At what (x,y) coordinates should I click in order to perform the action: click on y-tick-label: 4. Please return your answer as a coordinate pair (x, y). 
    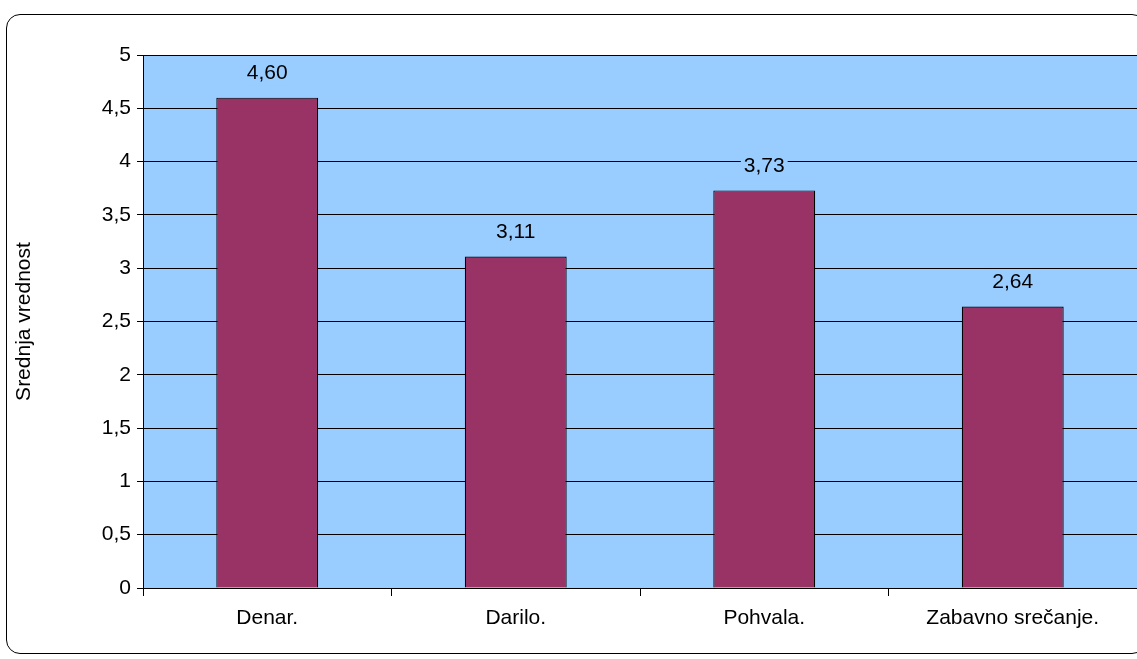
    Looking at the image, I should click on (125, 160).